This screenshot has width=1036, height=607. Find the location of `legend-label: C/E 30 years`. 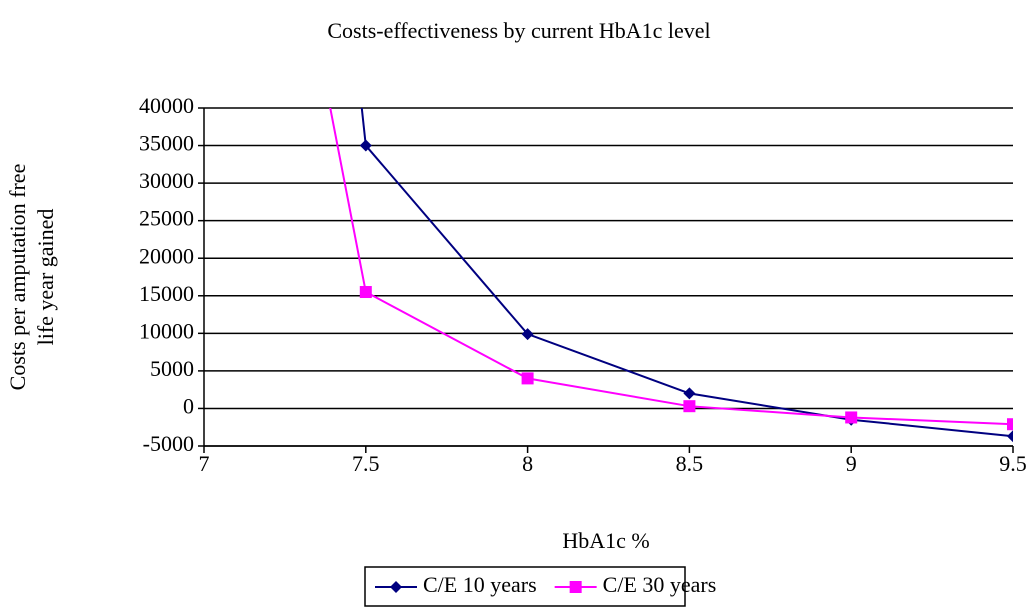

legend-label: C/E 30 years is located at coordinates (660, 584).